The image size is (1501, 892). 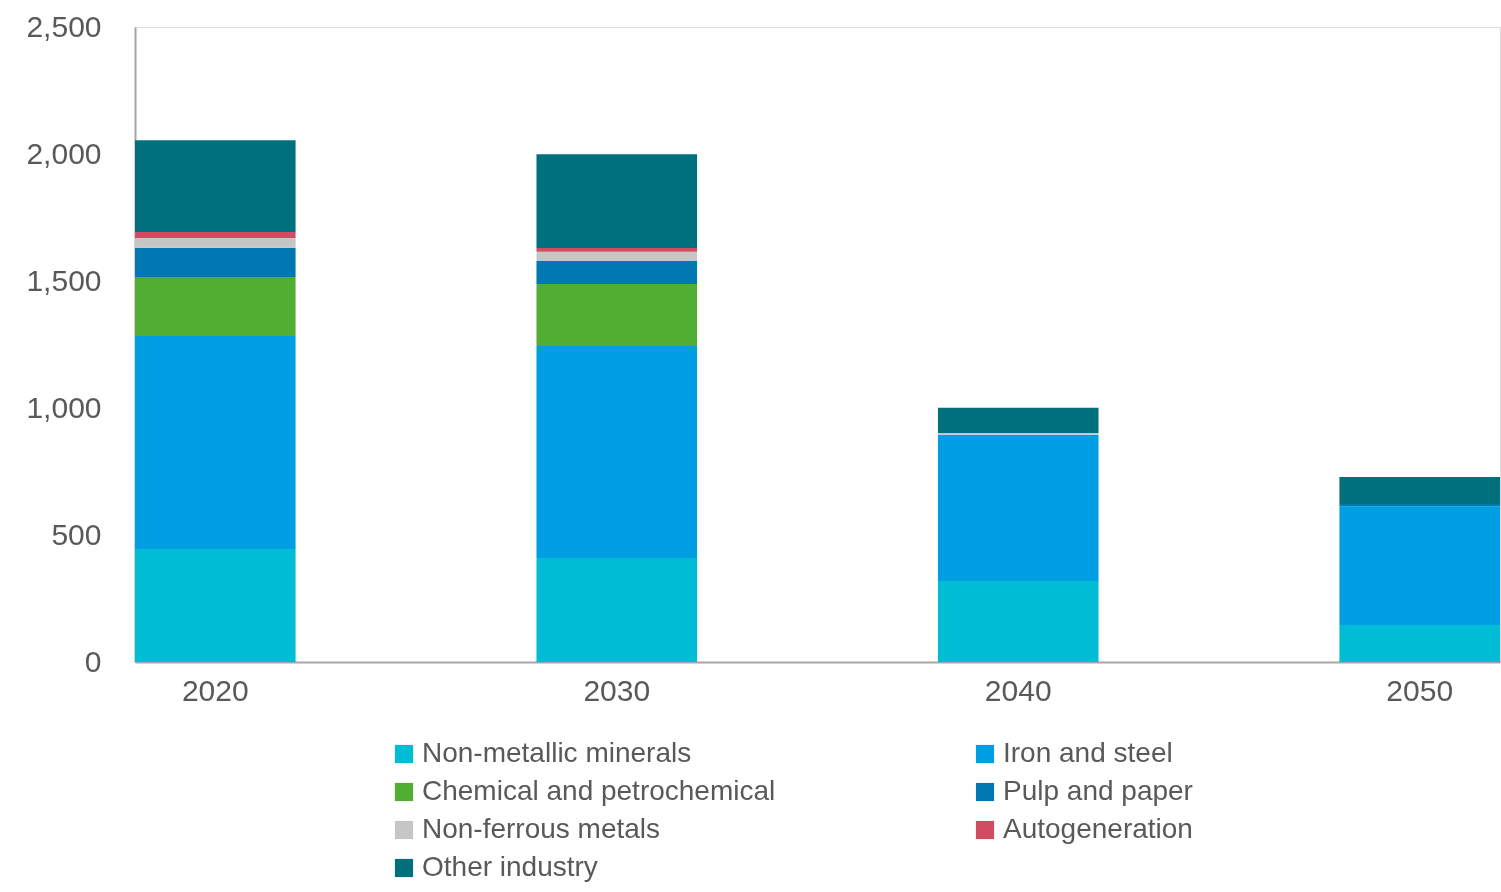 I want to click on legend-label: Non-metallic minerals, so click(x=557, y=752).